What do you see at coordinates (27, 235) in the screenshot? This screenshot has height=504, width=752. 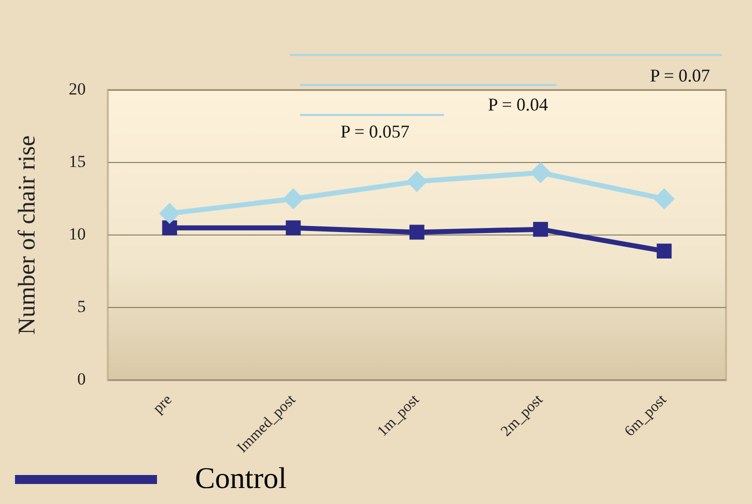 I see `y-axis-title: Number of chair rise` at bounding box center [27, 235].